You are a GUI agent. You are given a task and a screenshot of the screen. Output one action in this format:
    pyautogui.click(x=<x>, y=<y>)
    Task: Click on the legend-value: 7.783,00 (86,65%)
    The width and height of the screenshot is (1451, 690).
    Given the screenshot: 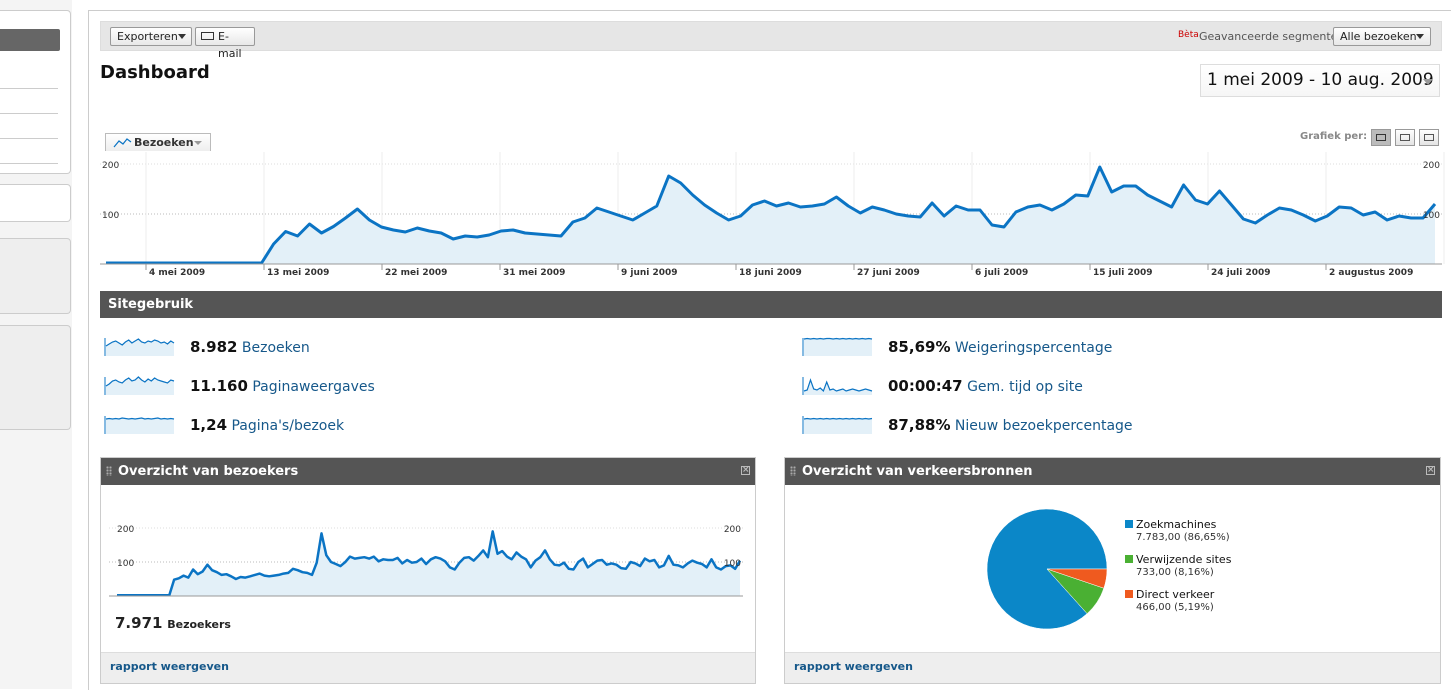 What is the action you would take?
    pyautogui.click(x=1183, y=537)
    